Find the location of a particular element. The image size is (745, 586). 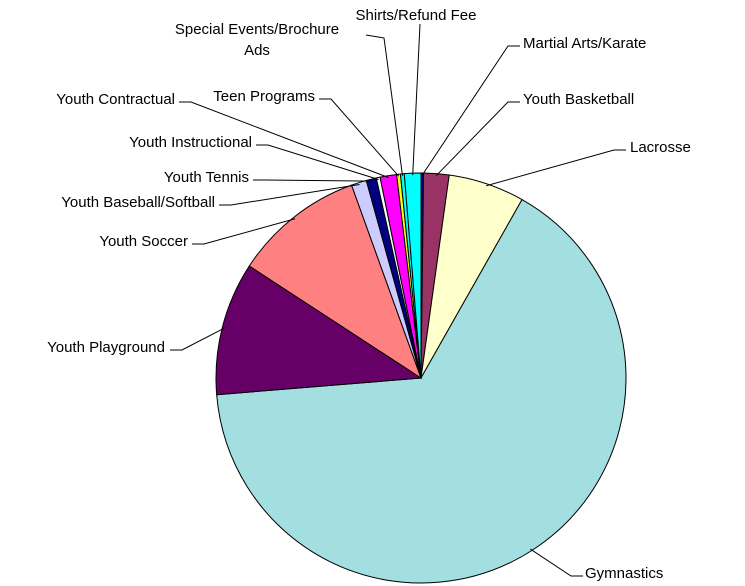

slice-label: Youth Playground is located at coordinates (106, 347).